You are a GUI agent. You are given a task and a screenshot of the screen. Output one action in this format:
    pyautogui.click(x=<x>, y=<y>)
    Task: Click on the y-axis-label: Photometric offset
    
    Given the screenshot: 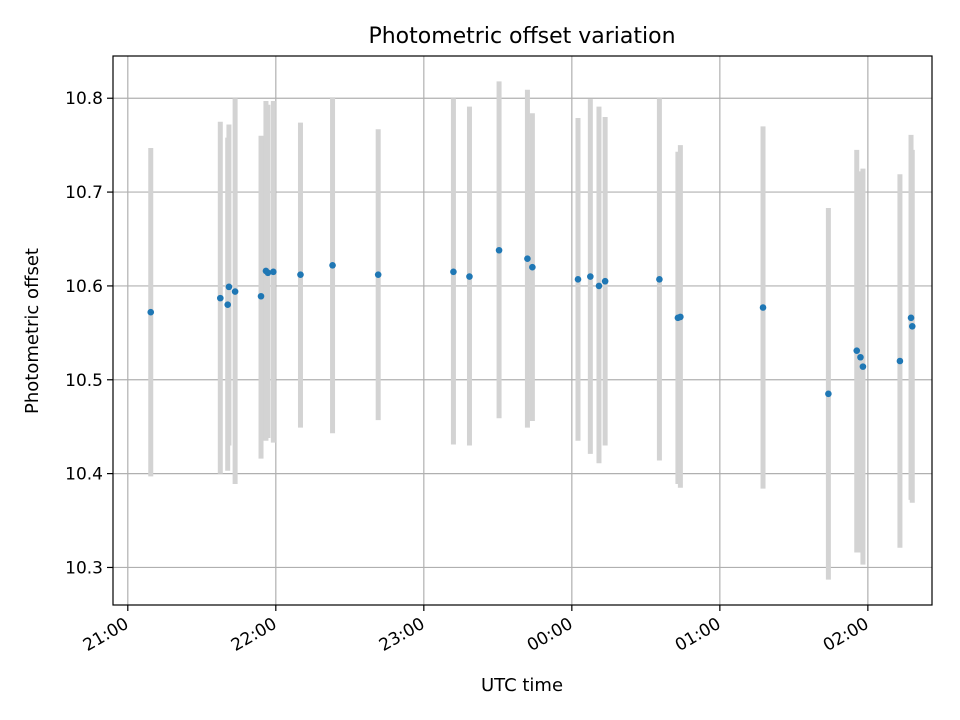 What is the action you would take?
    pyautogui.click(x=32, y=331)
    